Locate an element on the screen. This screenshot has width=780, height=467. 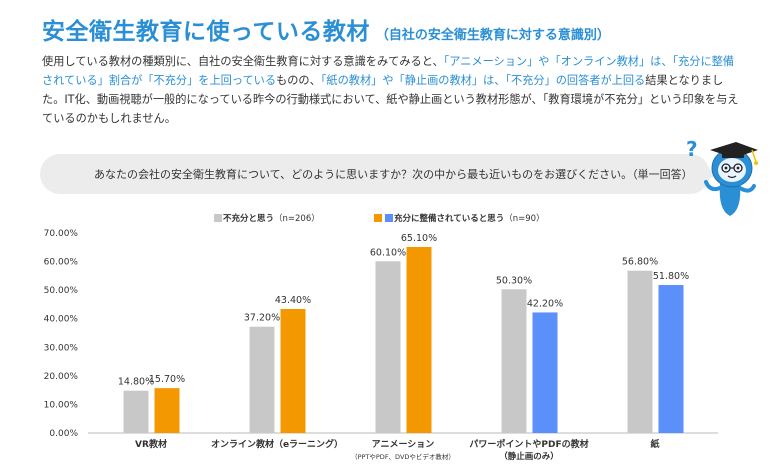
title-main: 安全衛生教育に使っている教材 is located at coordinates (206, 32).